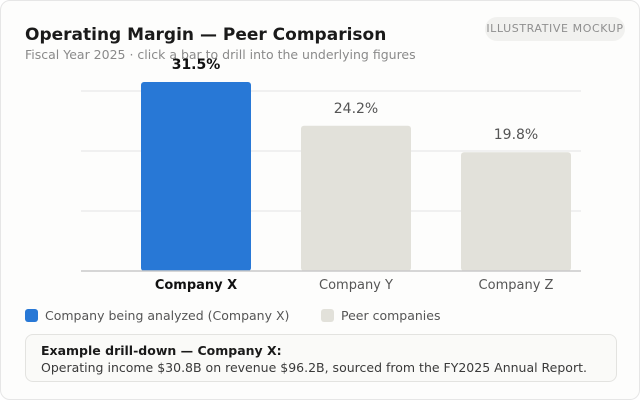 This screenshot has width=640, height=400. I want to click on x-tick-label: Company Z, so click(516, 285).